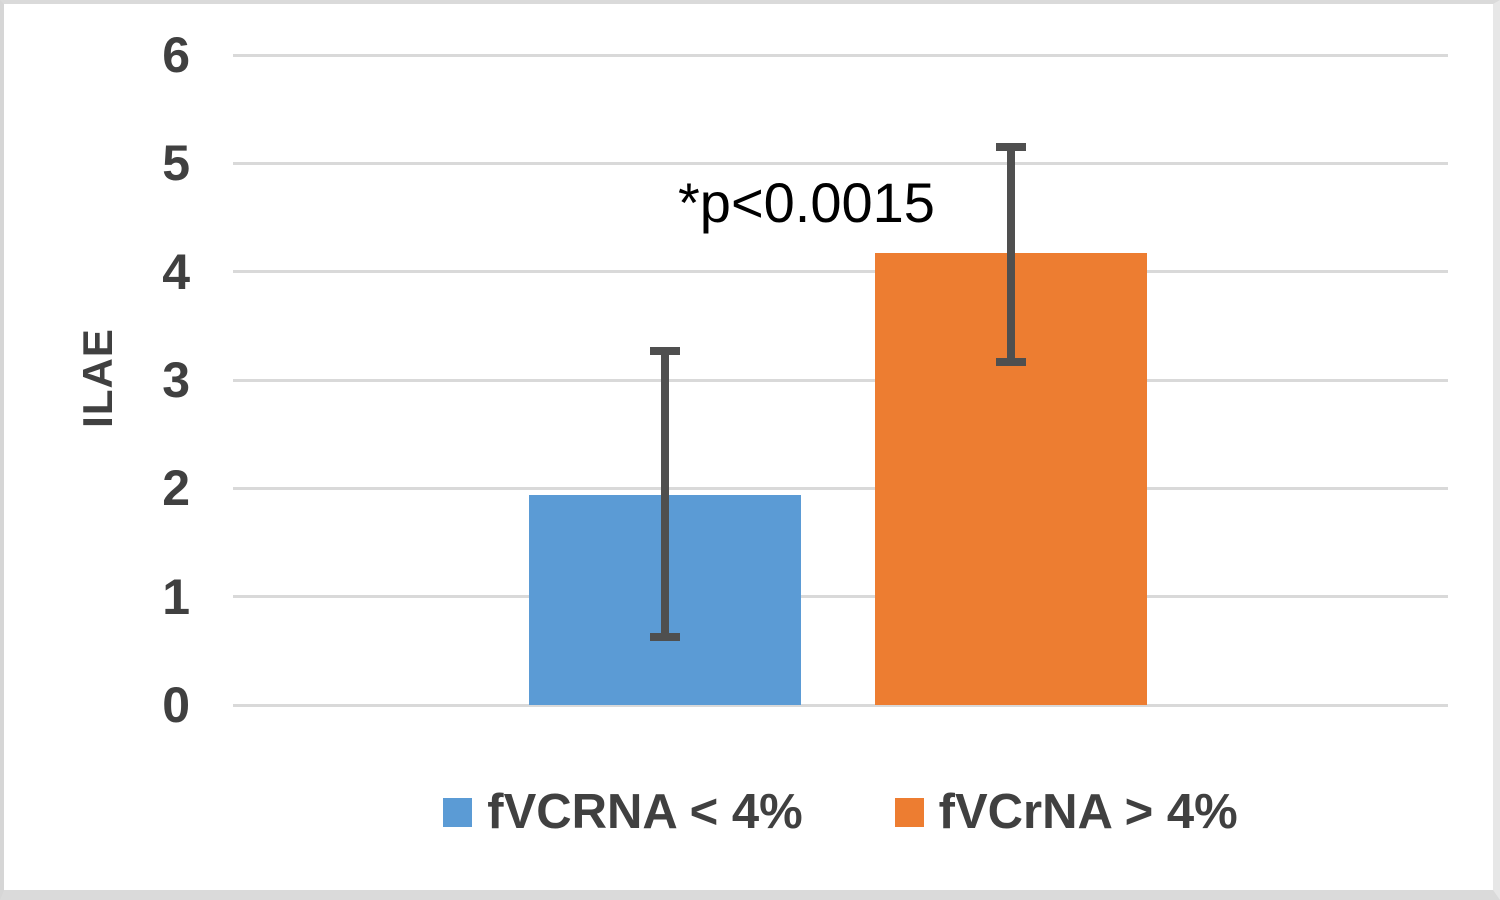 The height and width of the screenshot is (900, 1500). What do you see at coordinates (840, 812) in the screenshot?
I see `legend: fVCRNA < 4% fVCrNA > 4%` at bounding box center [840, 812].